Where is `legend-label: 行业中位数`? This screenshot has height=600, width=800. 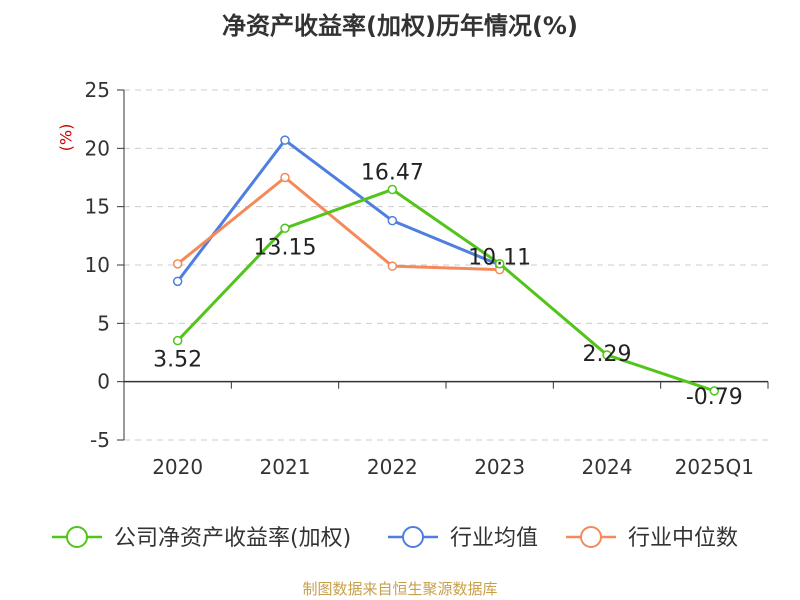
legend-label: 行业中位数 is located at coordinates (683, 538).